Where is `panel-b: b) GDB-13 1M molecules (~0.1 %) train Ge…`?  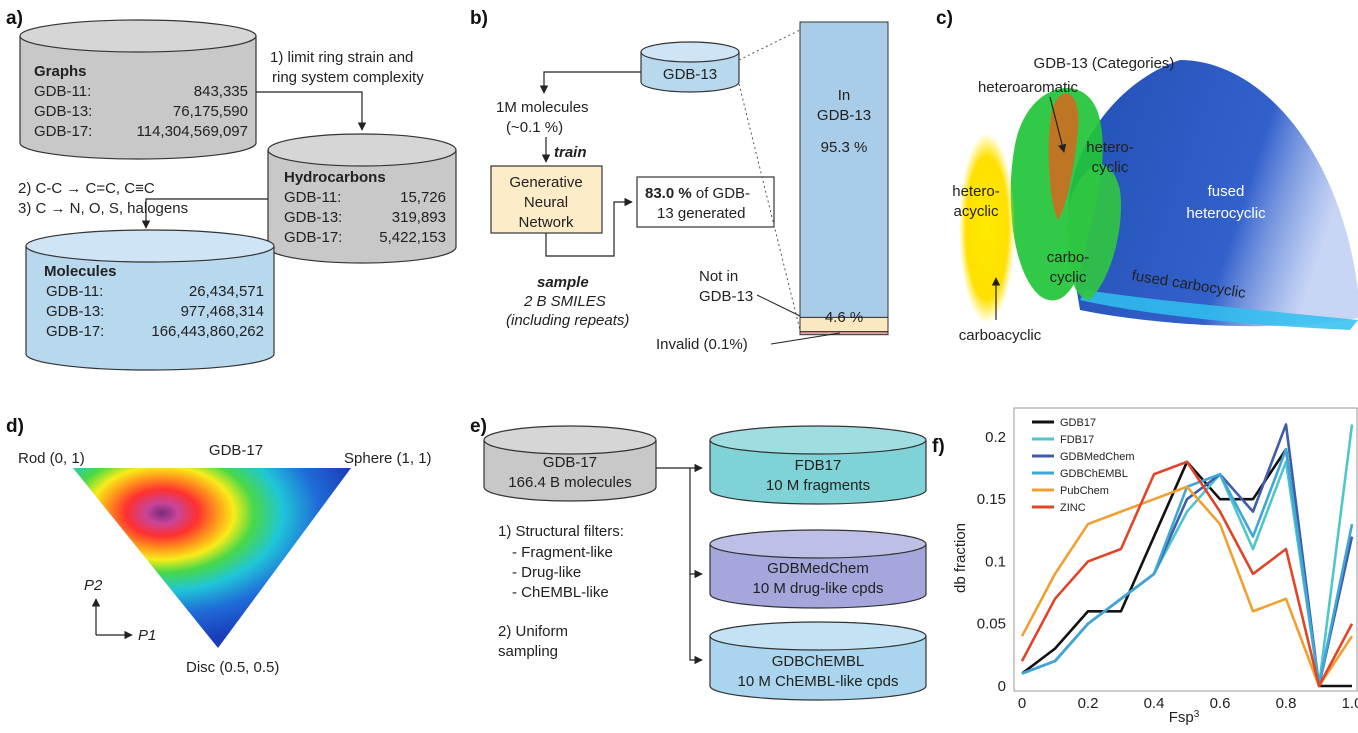 panel-b: b) GDB-13 1M molecules (~0.1 %) train Ge… is located at coordinates (679, 180).